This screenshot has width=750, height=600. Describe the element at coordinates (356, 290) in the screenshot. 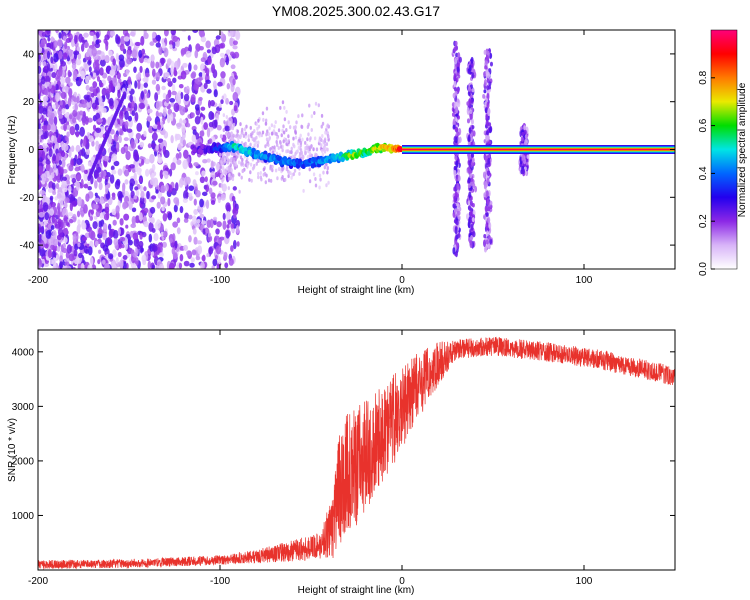

I see `spectrogram-x-label: Height of straight line (km)` at that location.